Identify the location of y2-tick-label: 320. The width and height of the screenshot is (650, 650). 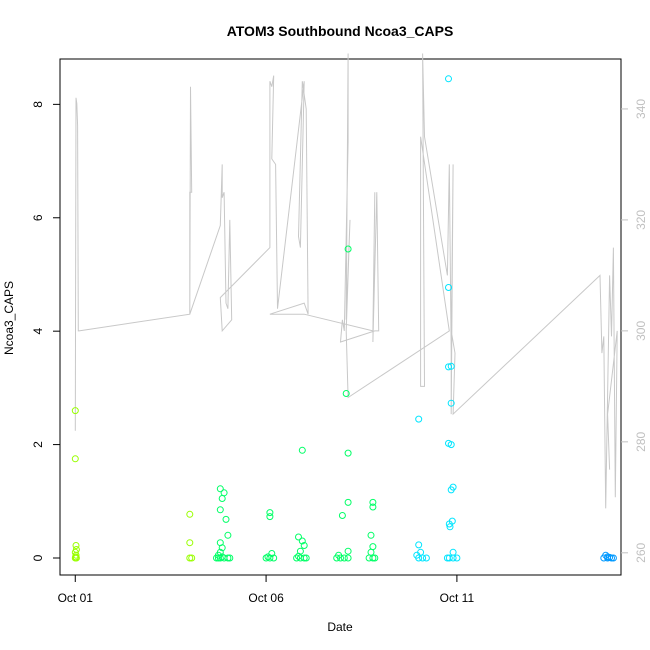
(641, 220).